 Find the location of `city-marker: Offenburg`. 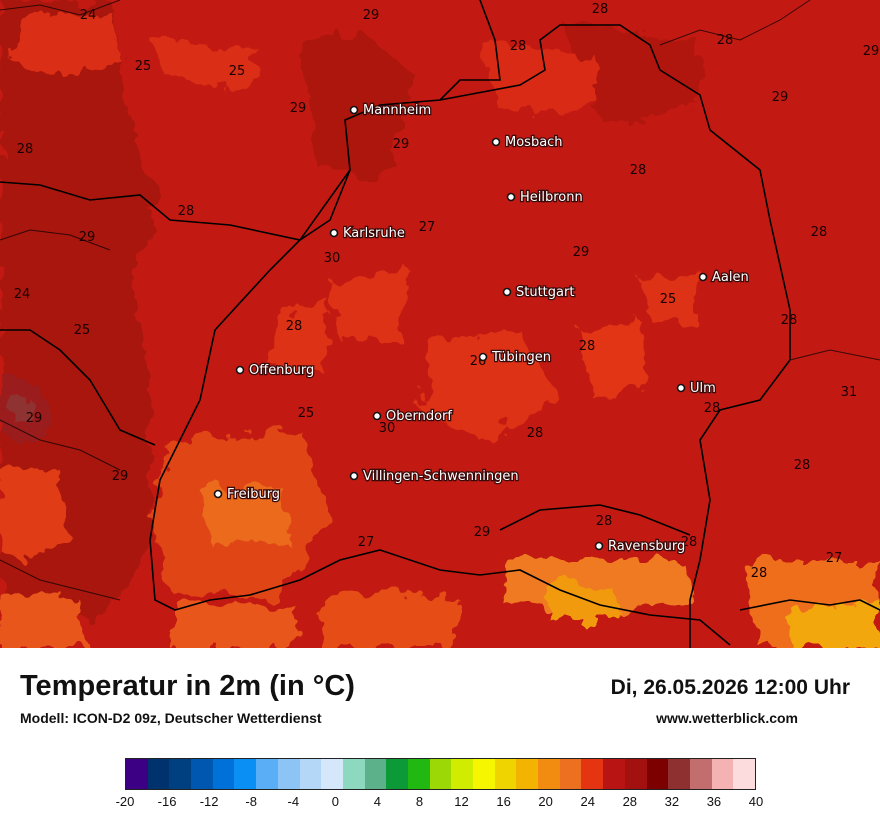

city-marker: Offenburg is located at coordinates (275, 370).